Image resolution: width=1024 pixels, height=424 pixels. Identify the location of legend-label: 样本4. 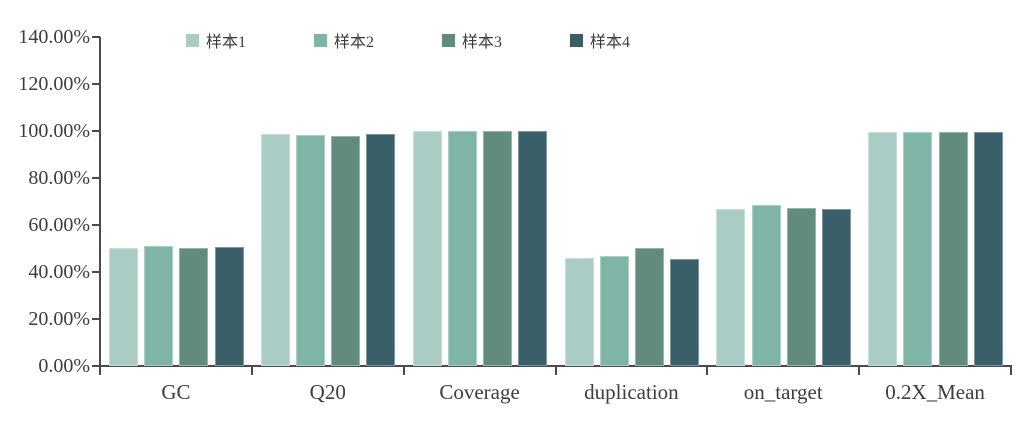
(610, 42).